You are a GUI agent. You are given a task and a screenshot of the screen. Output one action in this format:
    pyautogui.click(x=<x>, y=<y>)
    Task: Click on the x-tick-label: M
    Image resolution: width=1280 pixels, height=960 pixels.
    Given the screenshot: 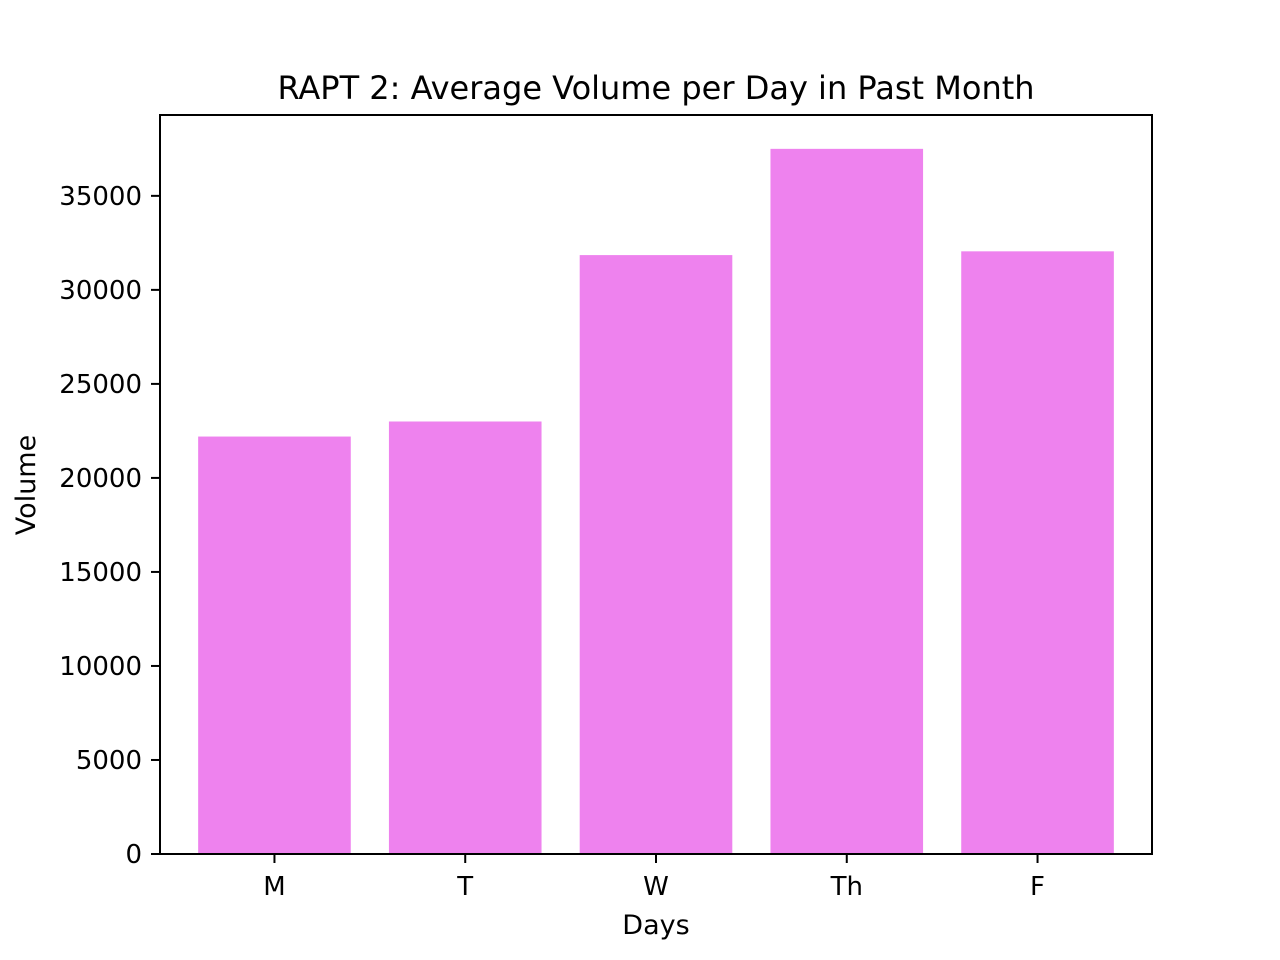 What is the action you would take?
    pyautogui.click(x=274, y=887)
    